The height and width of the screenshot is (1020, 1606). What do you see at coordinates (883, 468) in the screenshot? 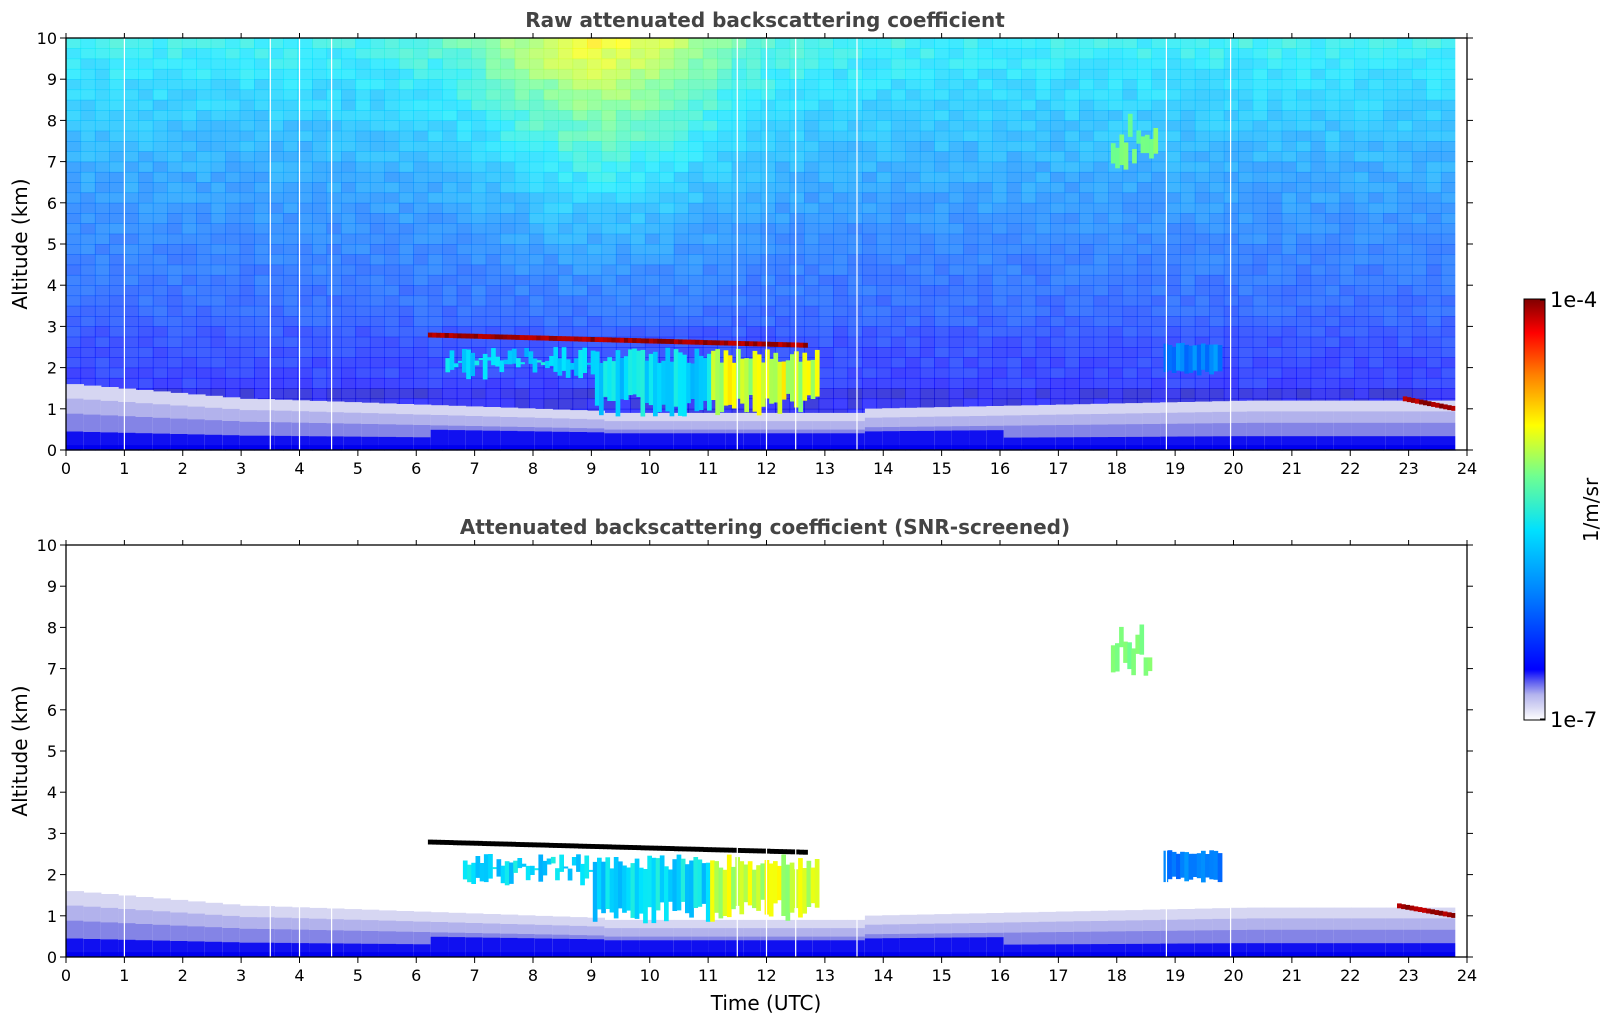
I see `x-tick-label: 14` at bounding box center [883, 468].